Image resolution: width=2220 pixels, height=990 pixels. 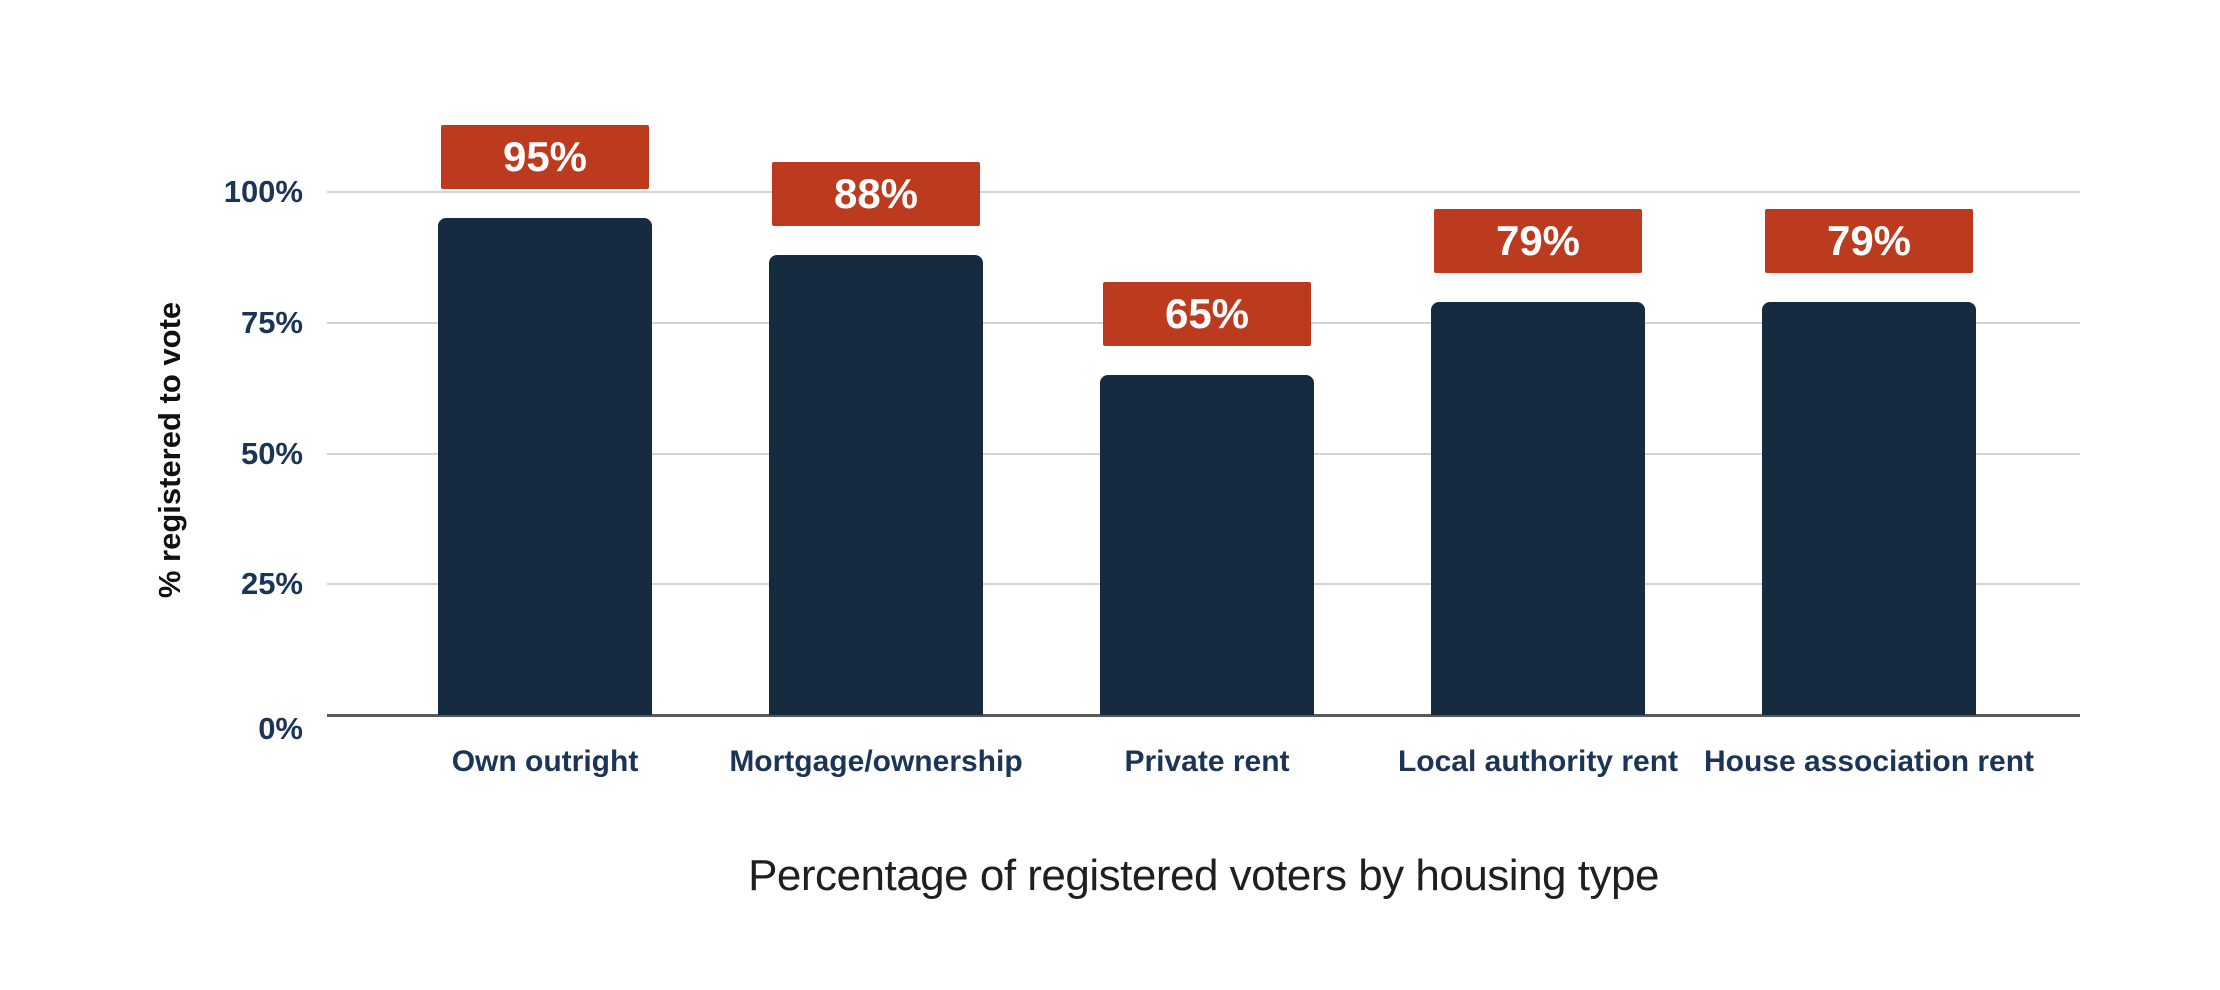 What do you see at coordinates (271, 584) in the screenshot?
I see `y-tick-label-25: 25%` at bounding box center [271, 584].